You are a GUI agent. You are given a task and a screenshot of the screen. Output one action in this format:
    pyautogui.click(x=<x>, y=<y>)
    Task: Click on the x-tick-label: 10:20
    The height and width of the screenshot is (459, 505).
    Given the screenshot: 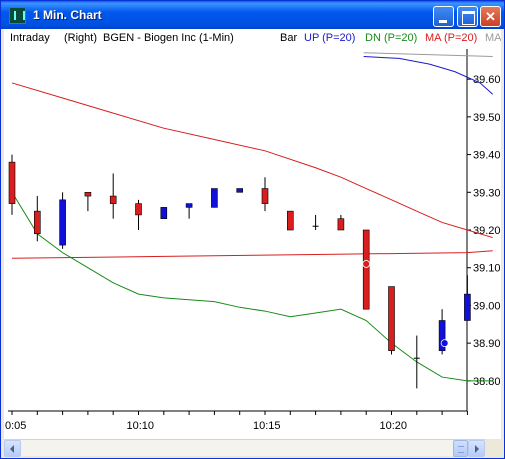 What is the action you would take?
    pyautogui.click(x=394, y=426)
    